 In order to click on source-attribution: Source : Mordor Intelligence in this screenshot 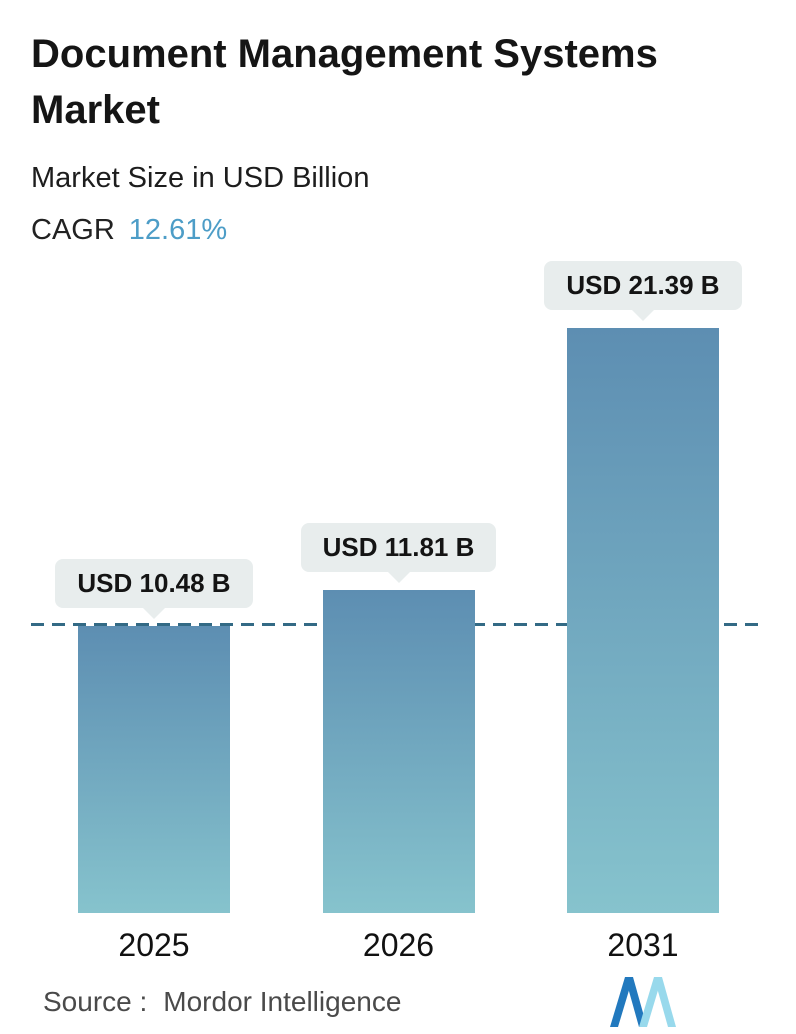, I will do `click(222, 1002)`.